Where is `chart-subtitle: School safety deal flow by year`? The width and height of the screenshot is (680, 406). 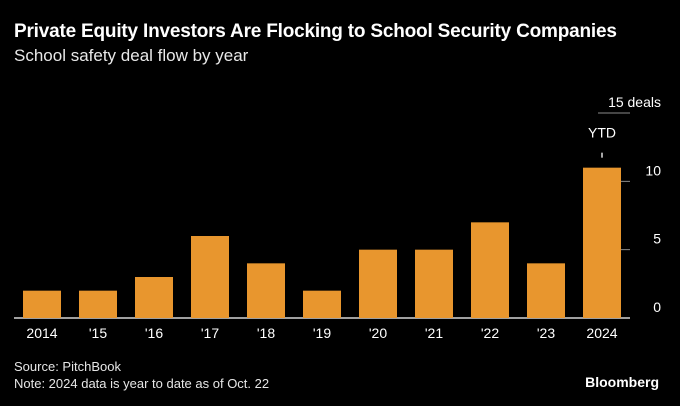 chart-subtitle: School safety deal flow by year is located at coordinates (131, 55).